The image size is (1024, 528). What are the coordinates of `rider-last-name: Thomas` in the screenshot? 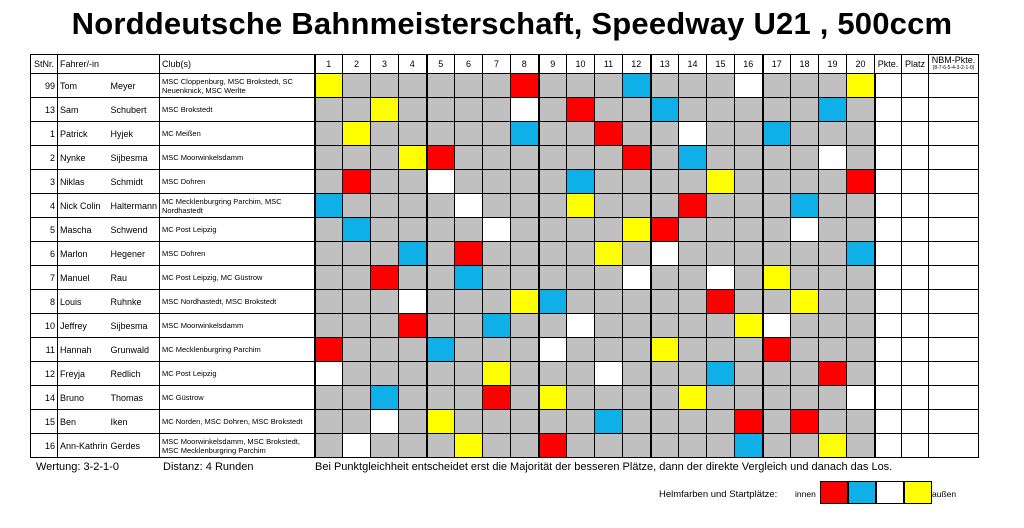 It's located at (135, 397).